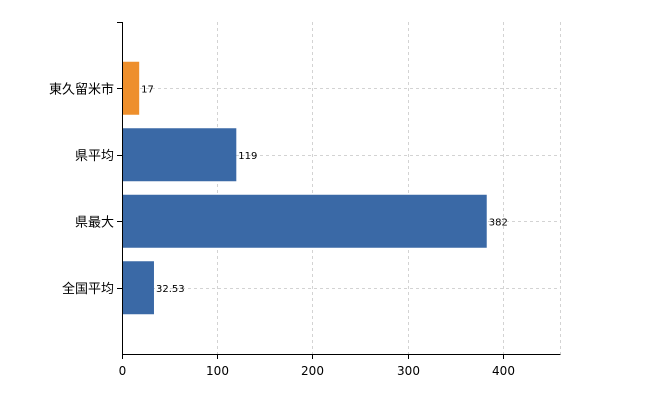 Image resolution: width=650 pixels, height=400 pixels. What do you see at coordinates (170, 289) in the screenshot?
I see `data-label: 32.53` at bounding box center [170, 289].